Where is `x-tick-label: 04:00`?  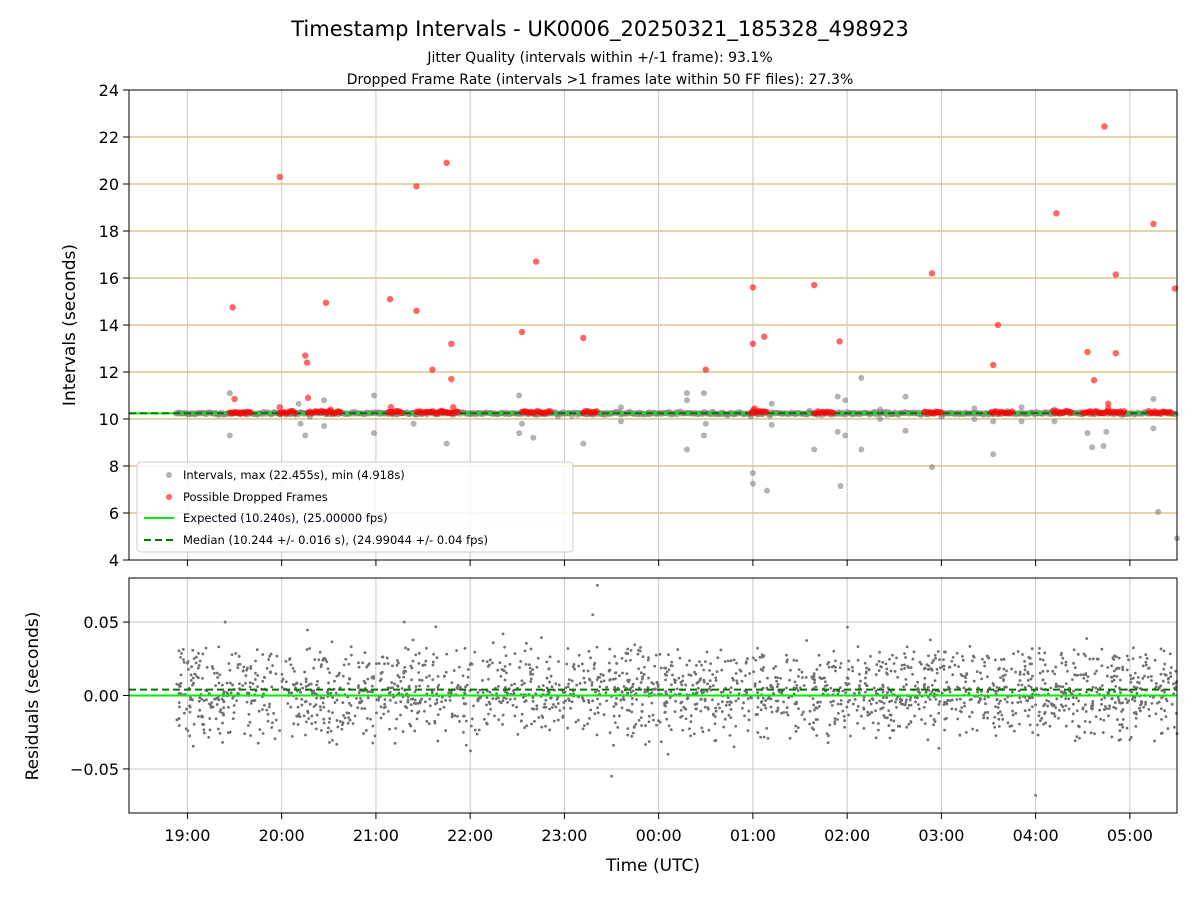 x-tick-label: 04:00 is located at coordinates (1036, 835).